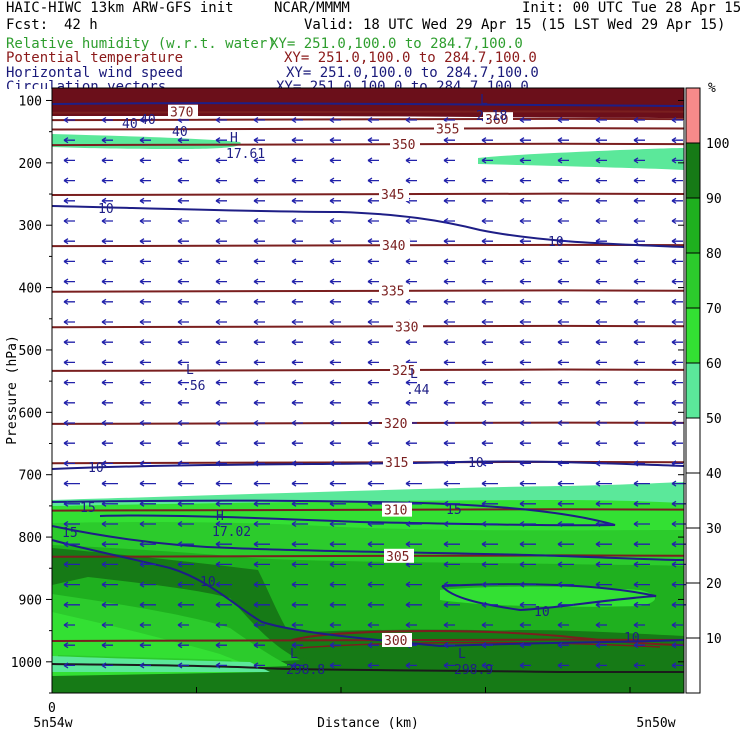  Describe the element at coordinates (180, 132) in the screenshot. I see `wind-speed-label: 40` at that location.